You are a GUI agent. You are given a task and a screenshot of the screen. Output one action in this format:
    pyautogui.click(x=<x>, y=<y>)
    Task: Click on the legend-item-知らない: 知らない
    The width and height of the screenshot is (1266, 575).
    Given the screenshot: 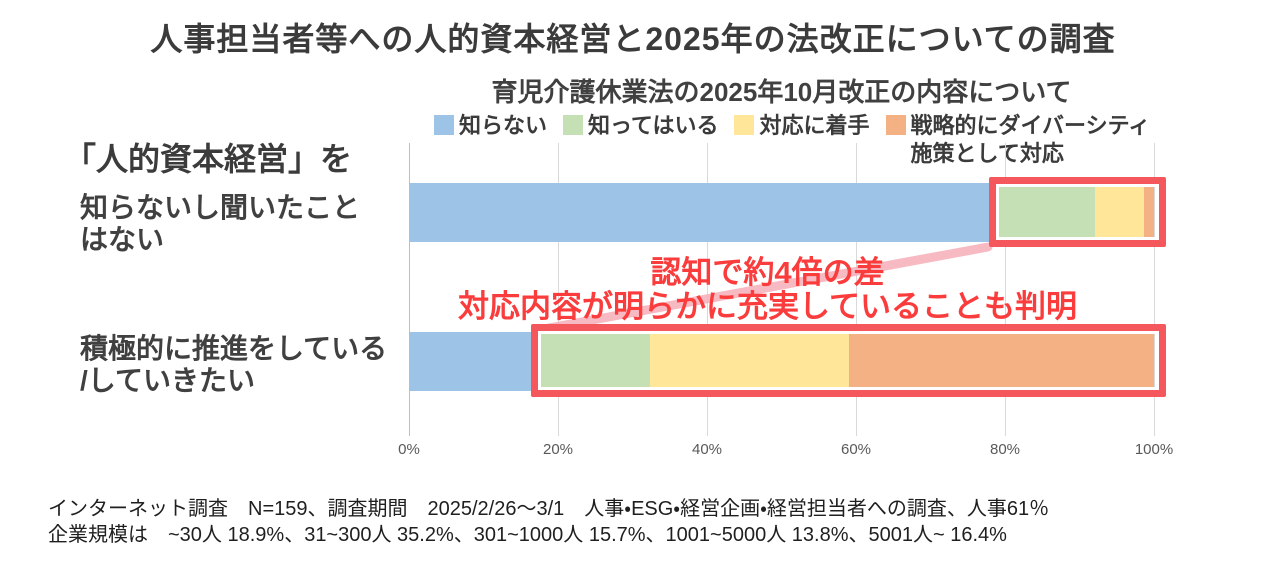 What is the action you would take?
    pyautogui.click(x=490, y=126)
    